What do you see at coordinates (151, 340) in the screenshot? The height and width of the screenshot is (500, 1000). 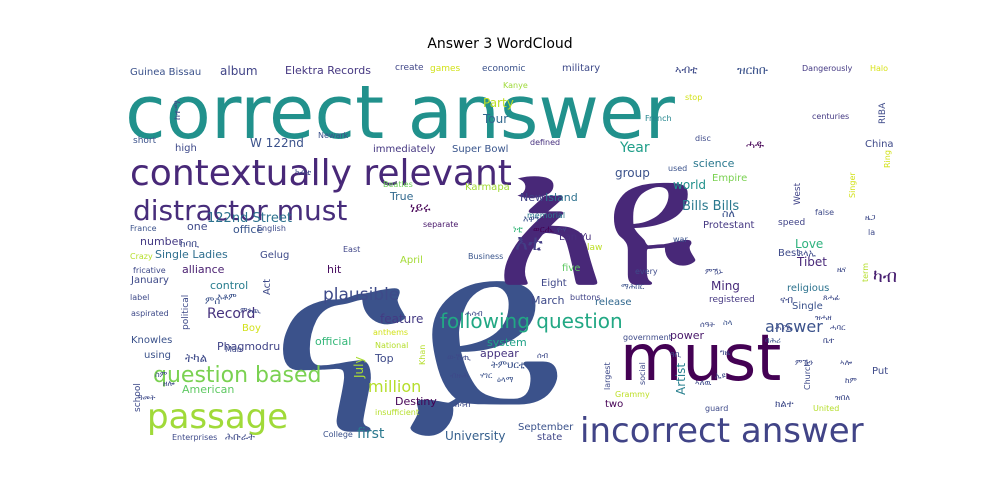 I see `word-105: Knowles` at bounding box center [151, 340].